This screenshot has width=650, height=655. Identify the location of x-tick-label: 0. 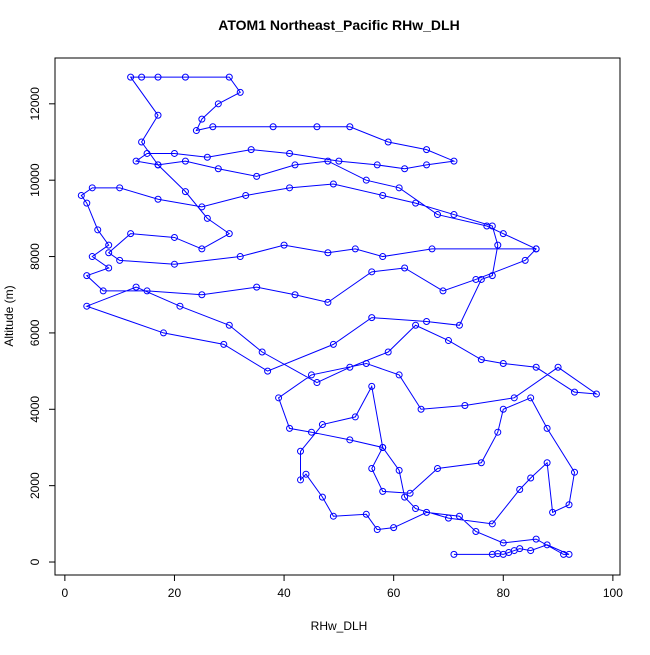
(65, 593).